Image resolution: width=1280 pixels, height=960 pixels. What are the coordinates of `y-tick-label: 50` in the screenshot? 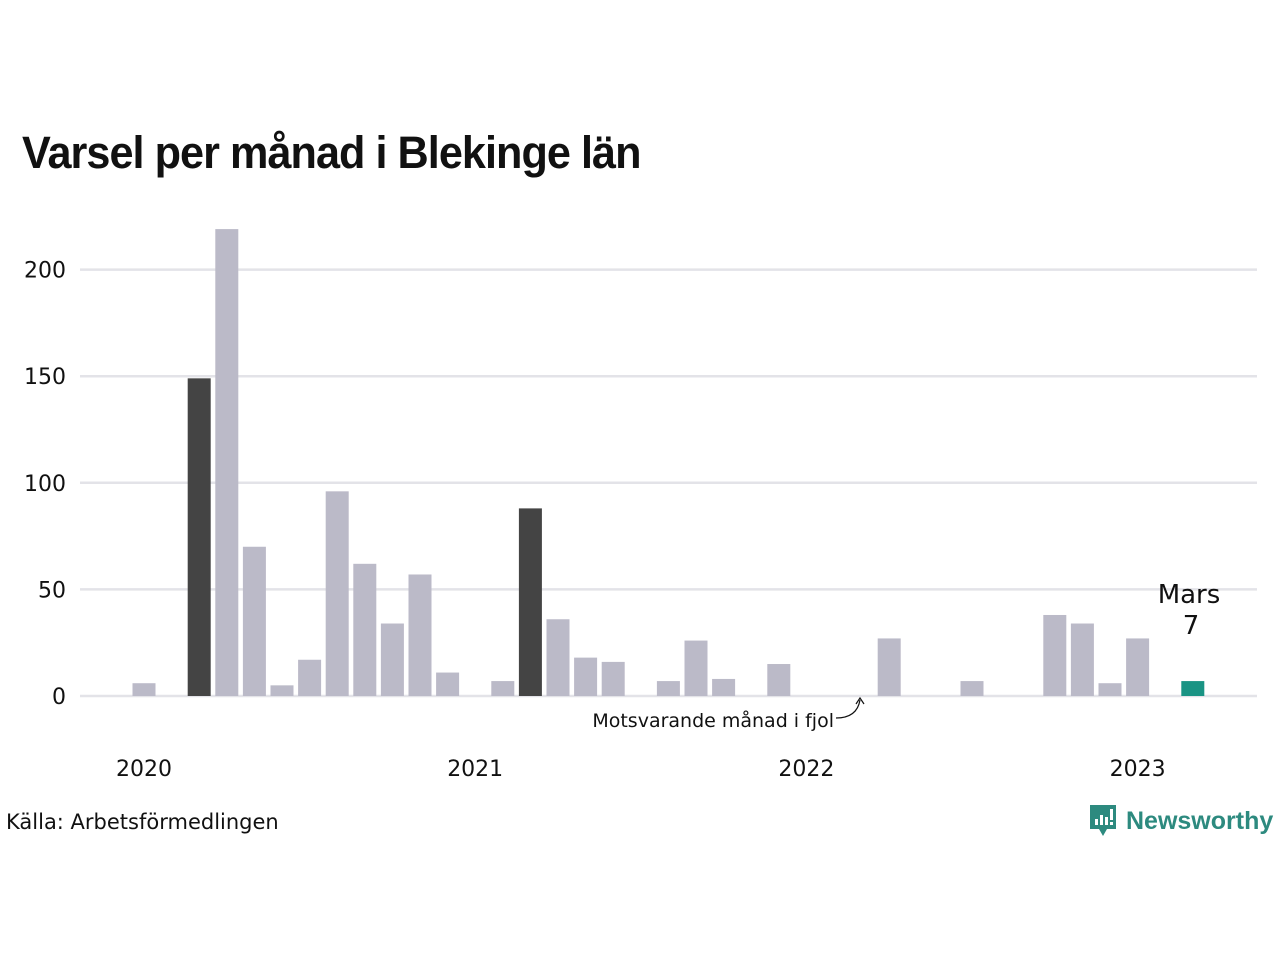 It's located at (52, 590).